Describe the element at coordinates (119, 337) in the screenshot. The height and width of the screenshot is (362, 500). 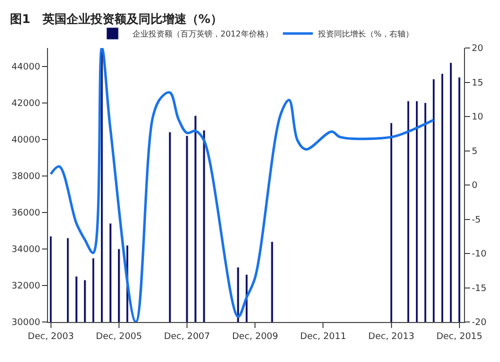
I see `x-tick-label: Dec, 2005` at that location.